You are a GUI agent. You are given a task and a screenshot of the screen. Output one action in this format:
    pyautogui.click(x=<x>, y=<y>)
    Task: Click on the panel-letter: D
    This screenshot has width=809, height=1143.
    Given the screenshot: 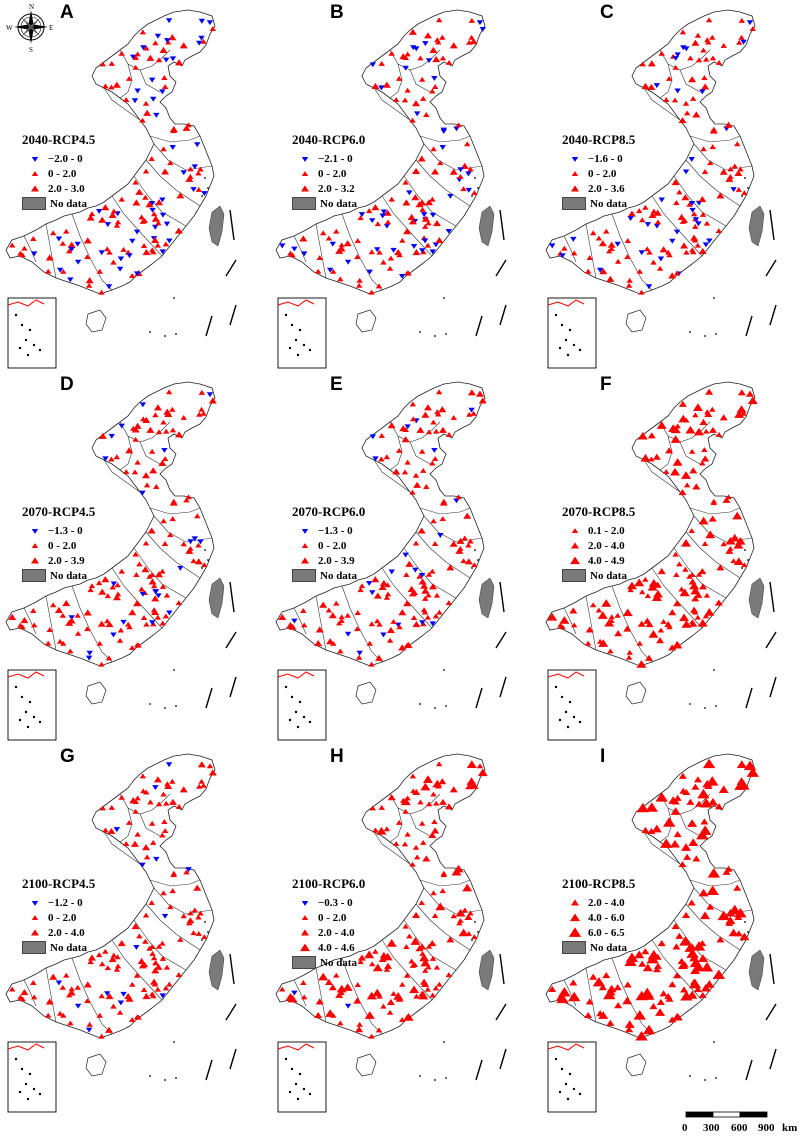 What is the action you would take?
    pyautogui.click(x=67, y=384)
    